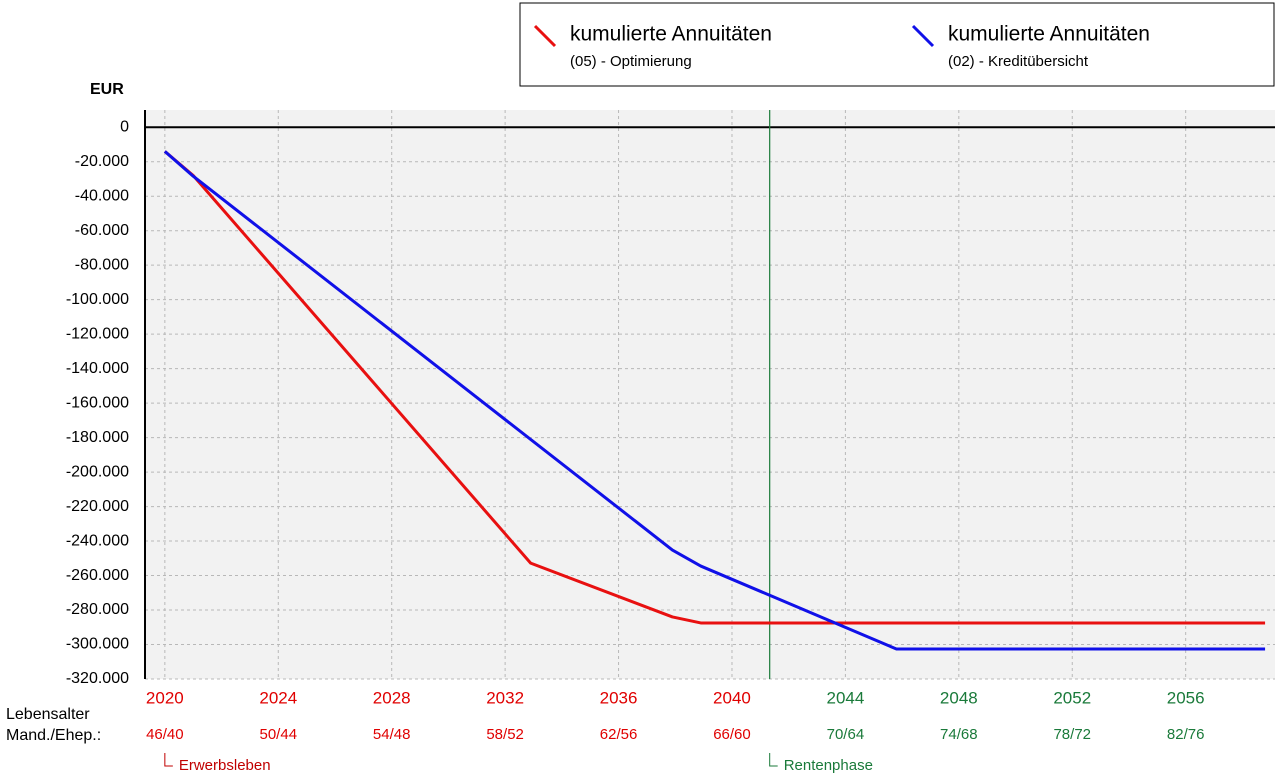  Describe the element at coordinates (102, 230) in the screenshot. I see `y-tick-label: -60.000` at that location.